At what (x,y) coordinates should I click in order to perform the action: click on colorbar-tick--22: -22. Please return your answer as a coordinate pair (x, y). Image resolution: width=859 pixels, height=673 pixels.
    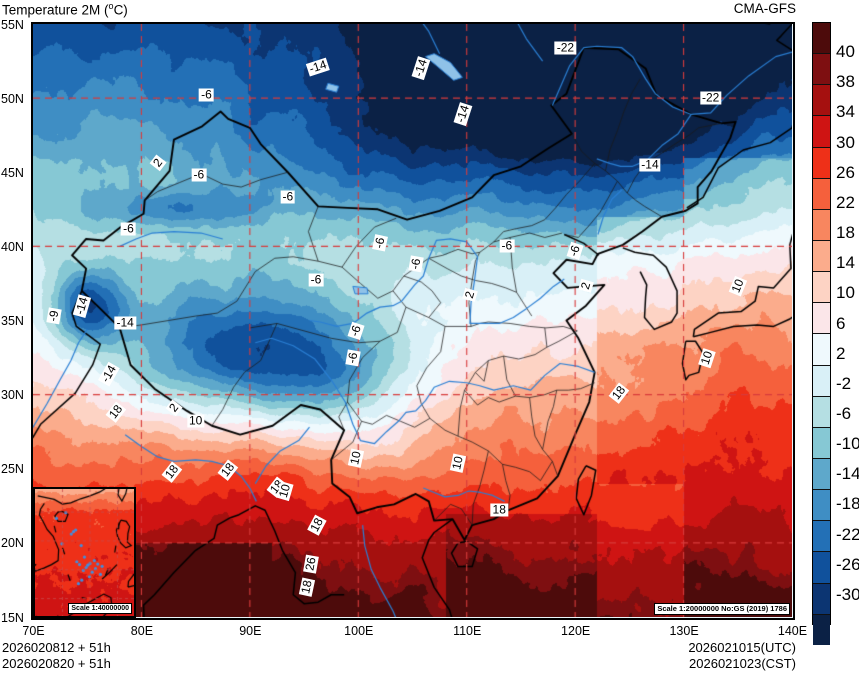
    Looking at the image, I should click on (847, 534).